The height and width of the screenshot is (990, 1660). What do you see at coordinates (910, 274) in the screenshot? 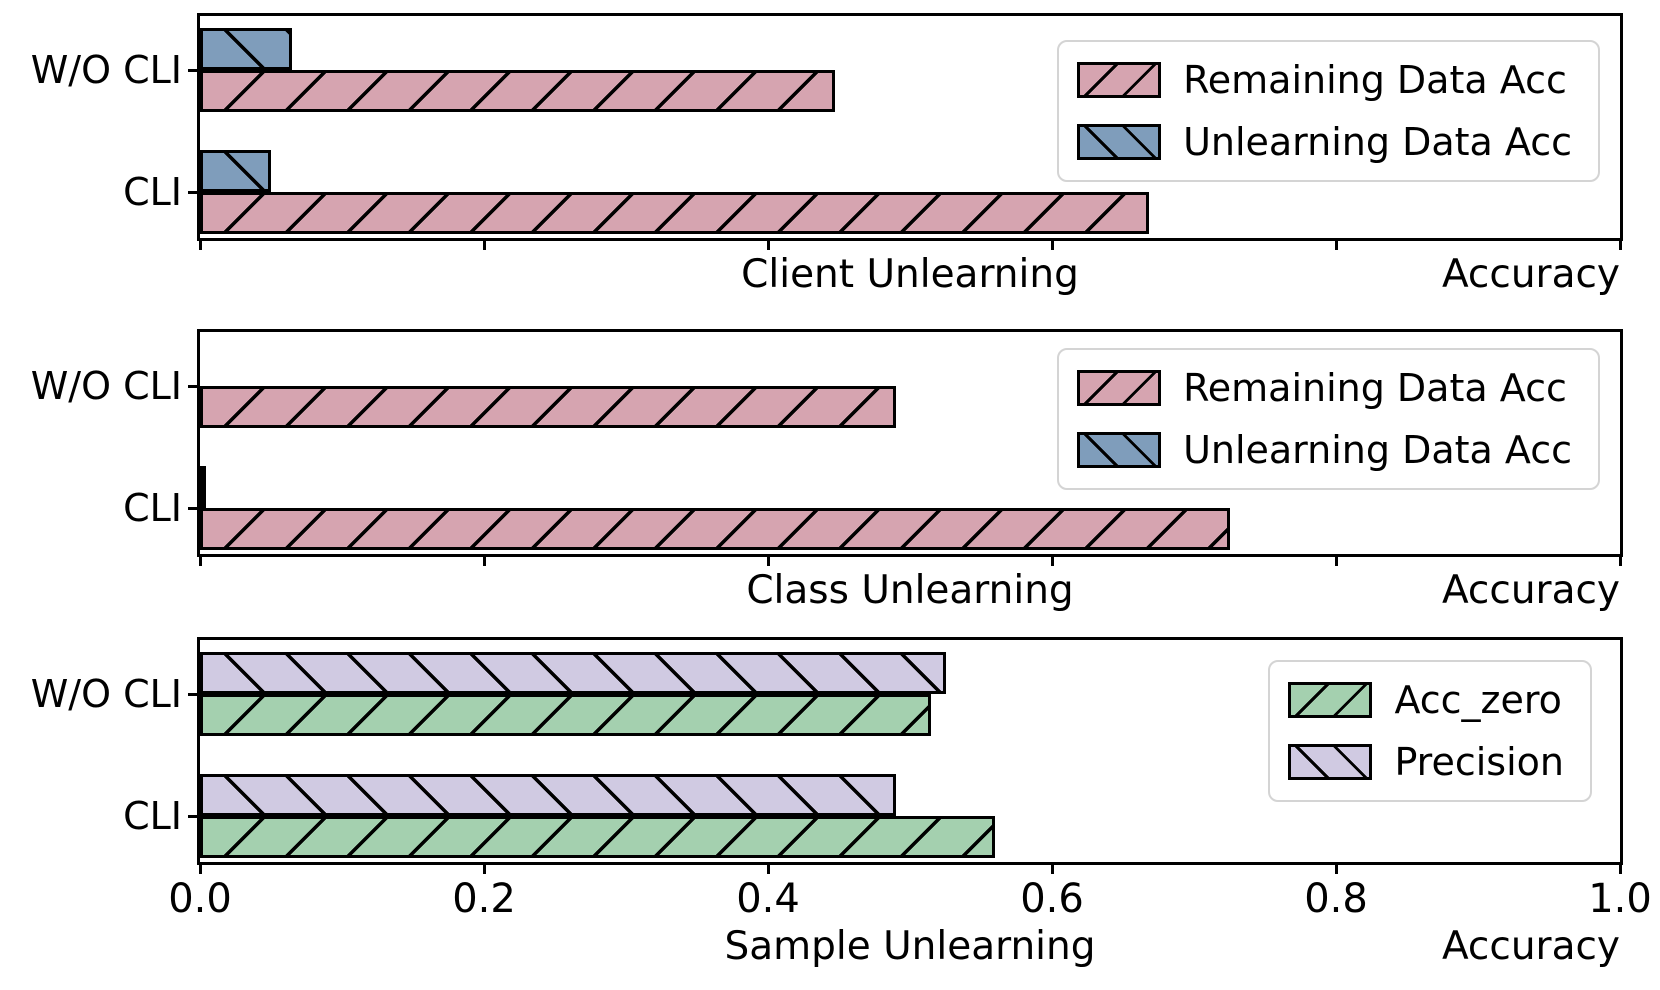
I see `x-axis-title: Client Unlearning` at bounding box center [910, 274].